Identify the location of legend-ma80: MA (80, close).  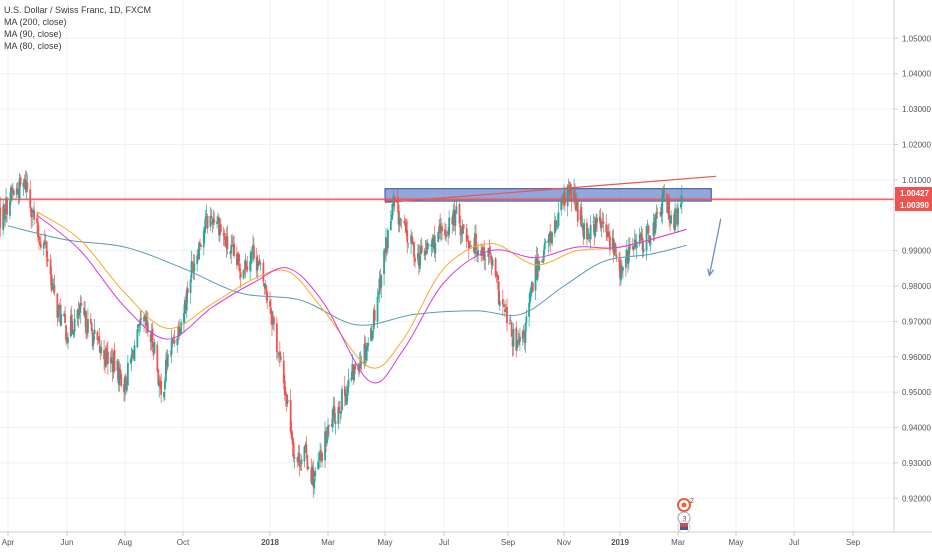
(77, 46).